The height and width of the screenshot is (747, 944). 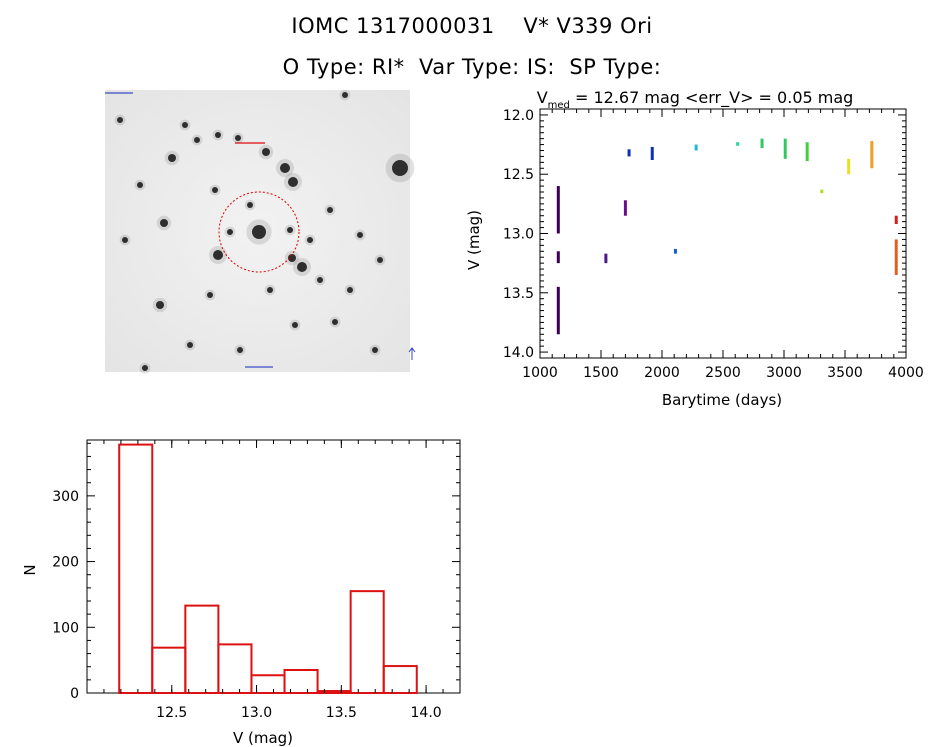 What do you see at coordinates (65, 497) in the screenshot?
I see `hist-ytick-label: 300` at bounding box center [65, 497].